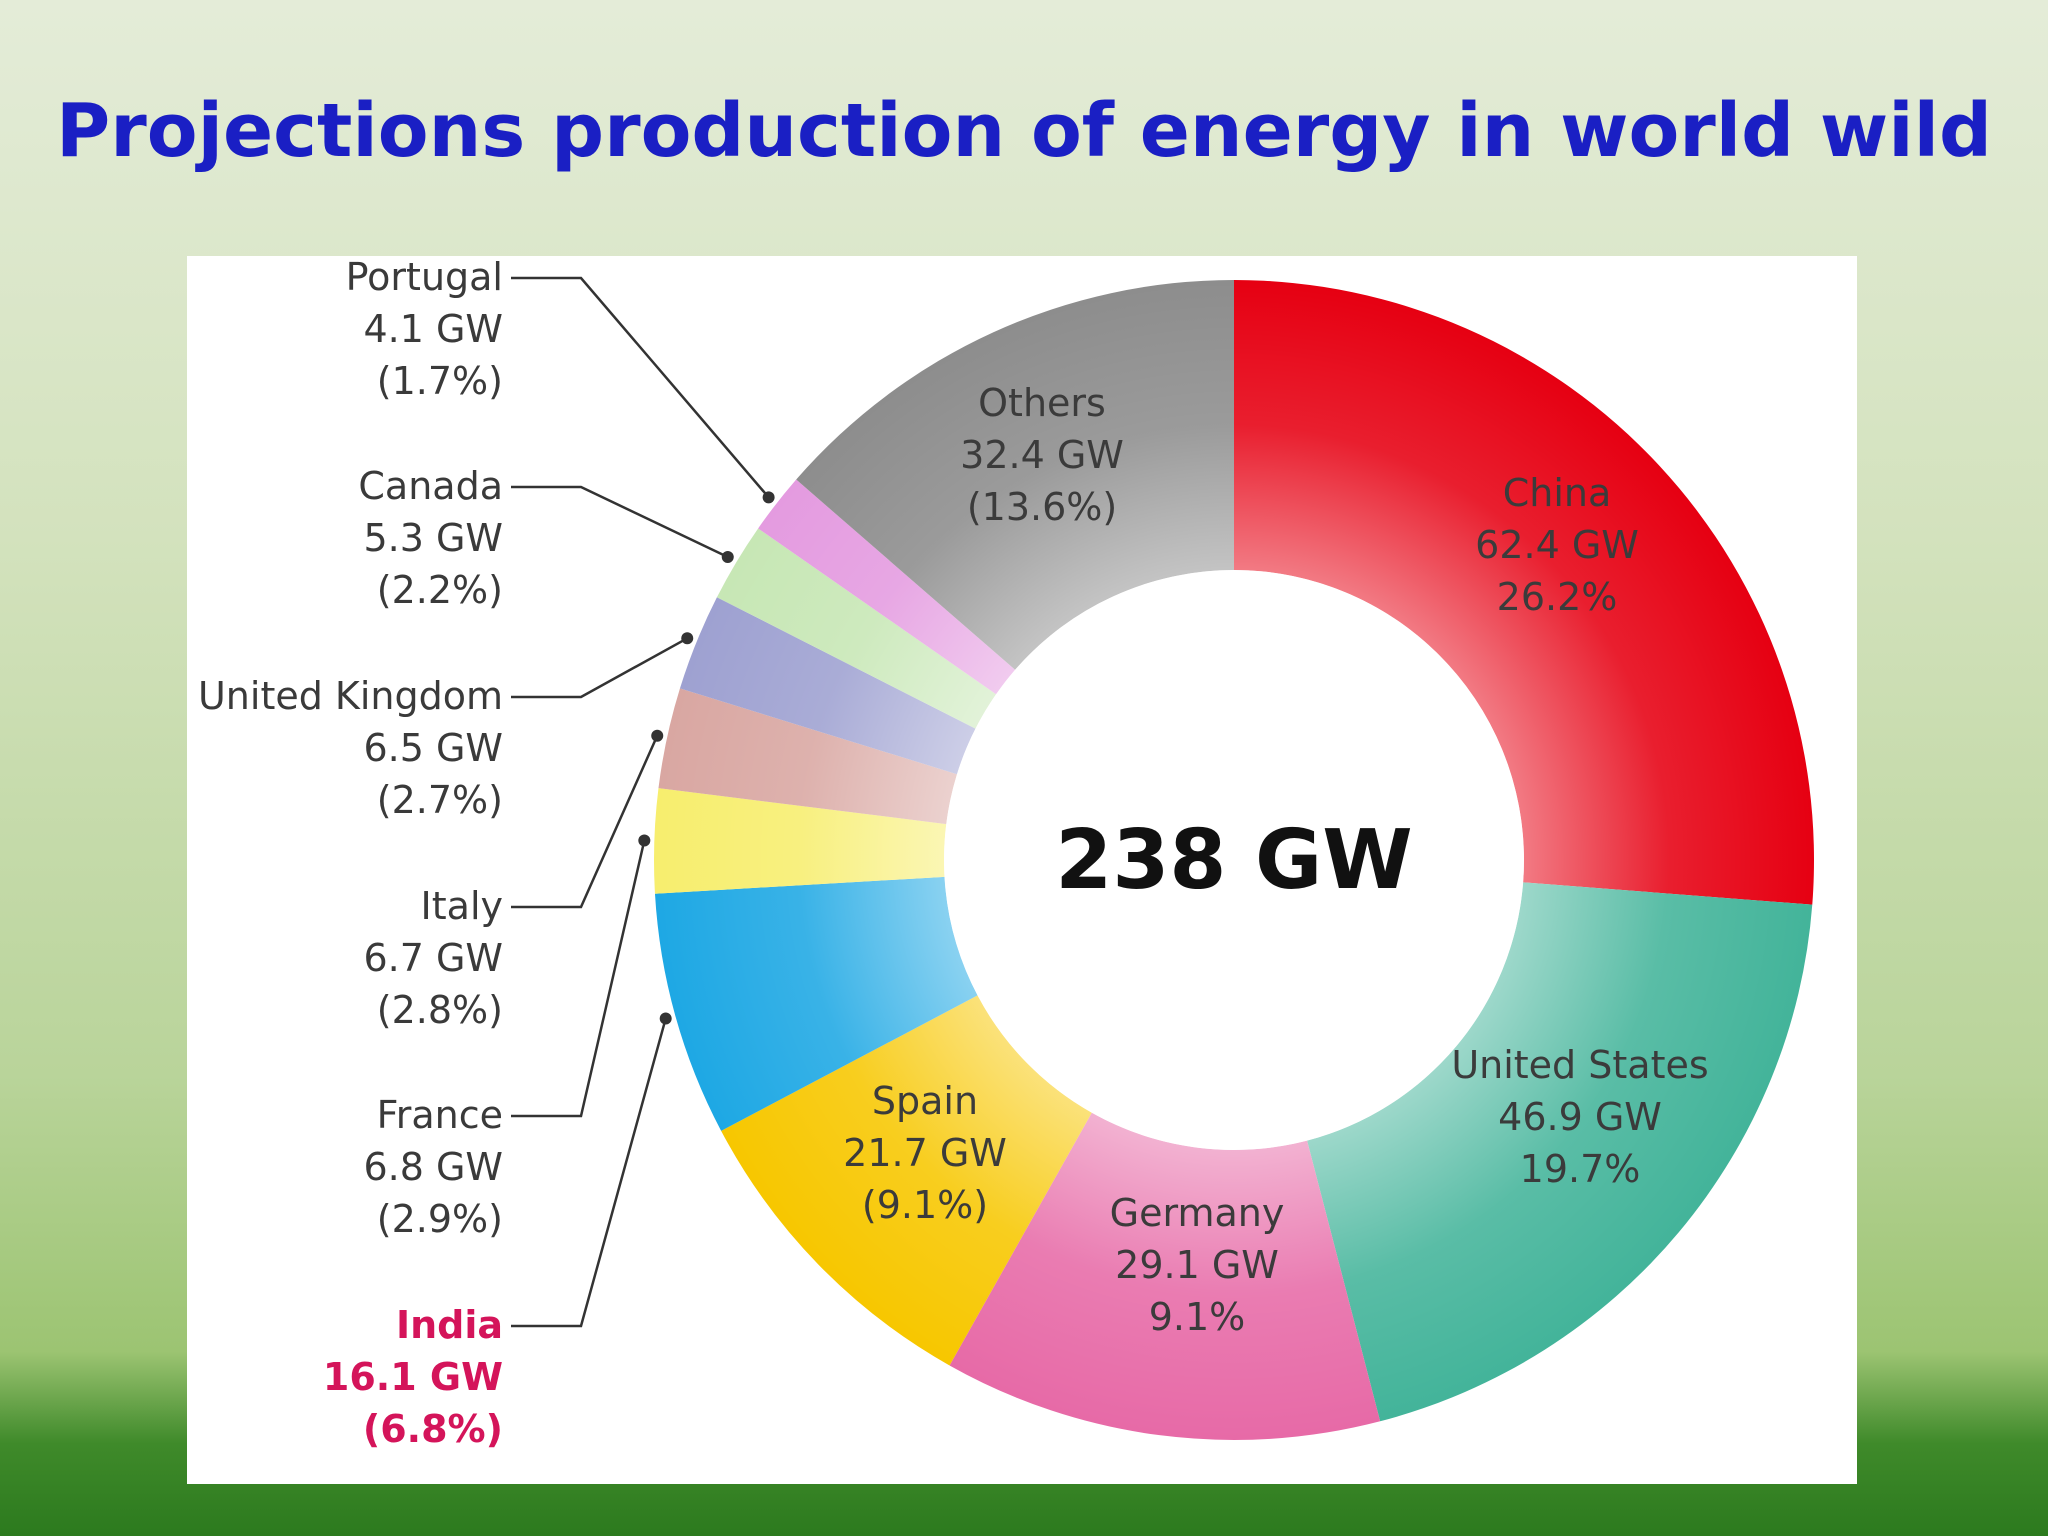 This screenshot has width=2048, height=1536. What do you see at coordinates (687, 638) in the screenshot?
I see `callout-dot-united-kingdom` at bounding box center [687, 638].